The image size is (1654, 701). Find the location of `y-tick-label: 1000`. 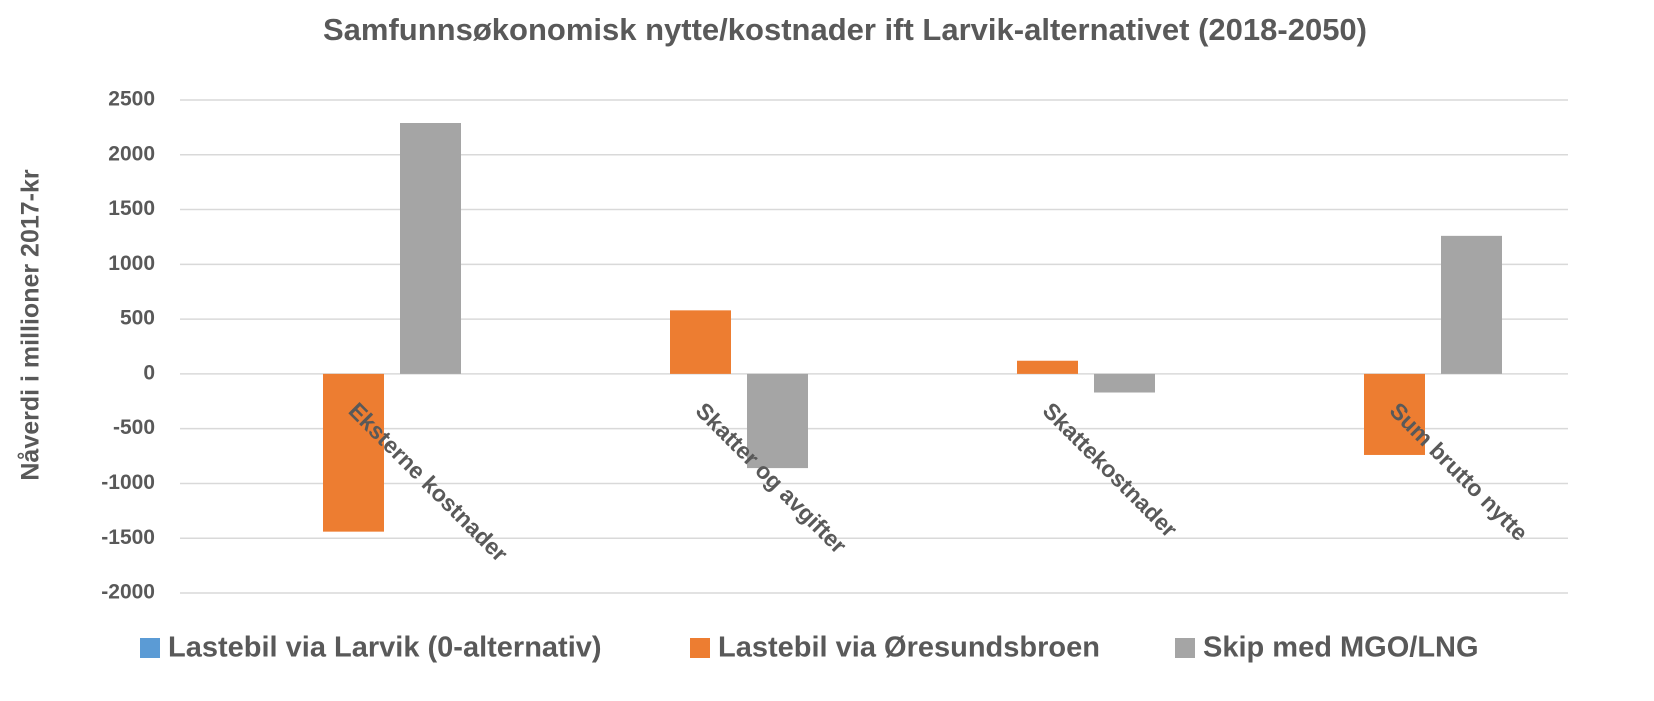

y-tick-label: 1000 is located at coordinates (131, 263).